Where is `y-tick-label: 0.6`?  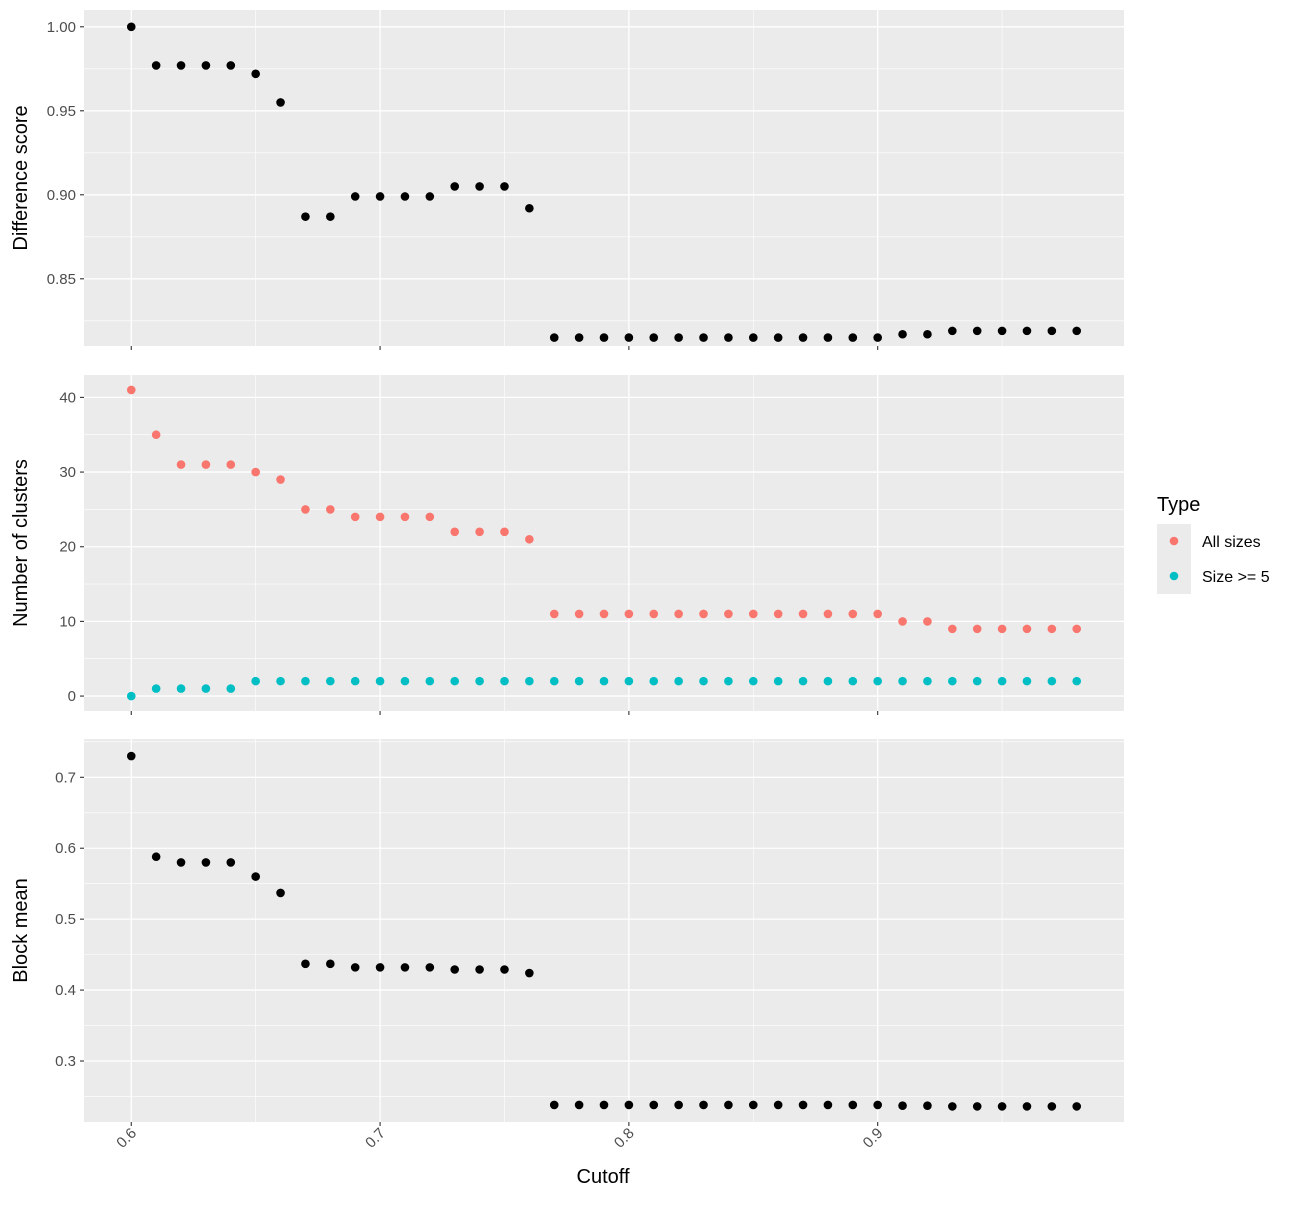 y-tick-label: 0.6 is located at coordinates (65, 848).